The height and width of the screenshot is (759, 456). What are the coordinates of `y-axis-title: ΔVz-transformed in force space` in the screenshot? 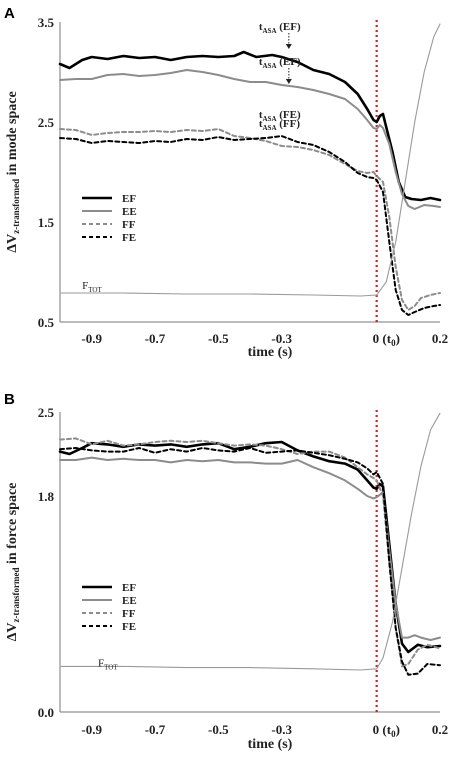 It's located at (13, 562).